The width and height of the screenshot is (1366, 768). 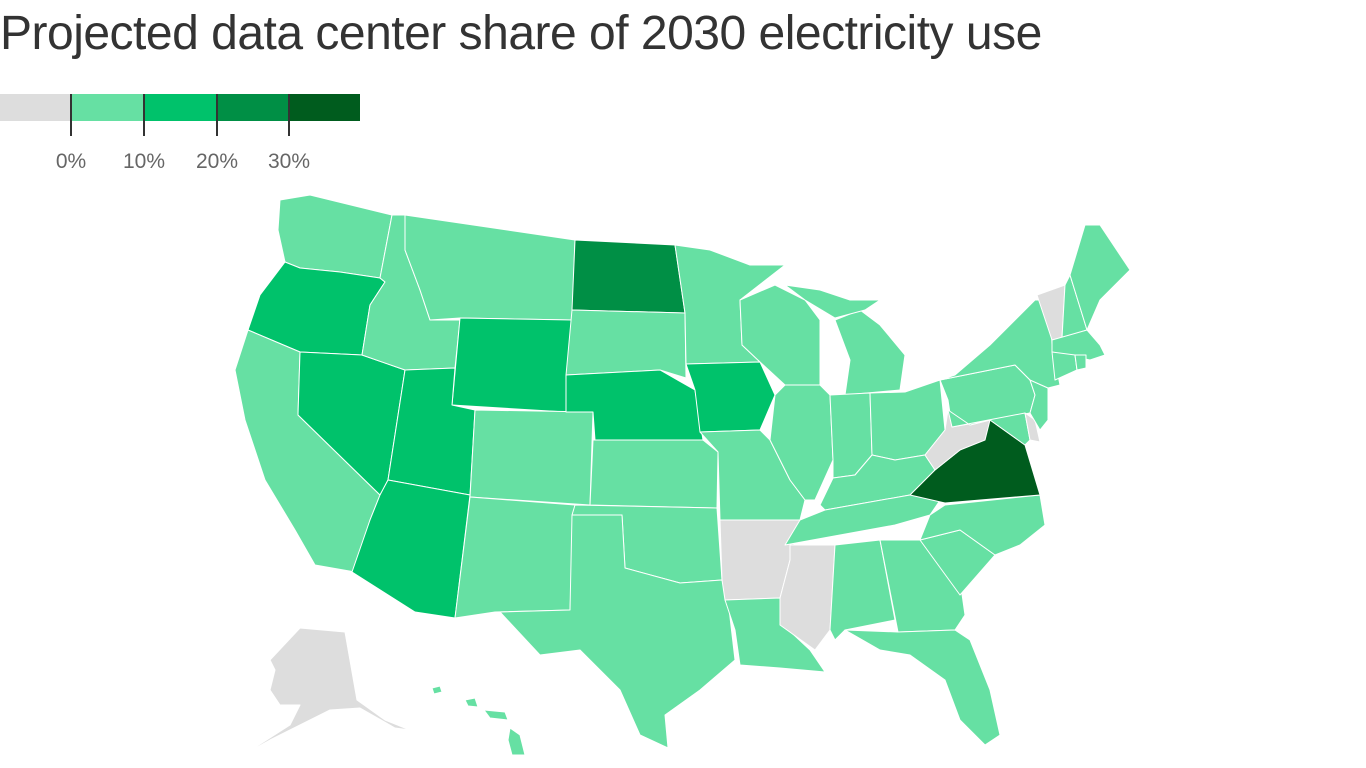 I want to click on state-ak, so click(x=326, y=691).